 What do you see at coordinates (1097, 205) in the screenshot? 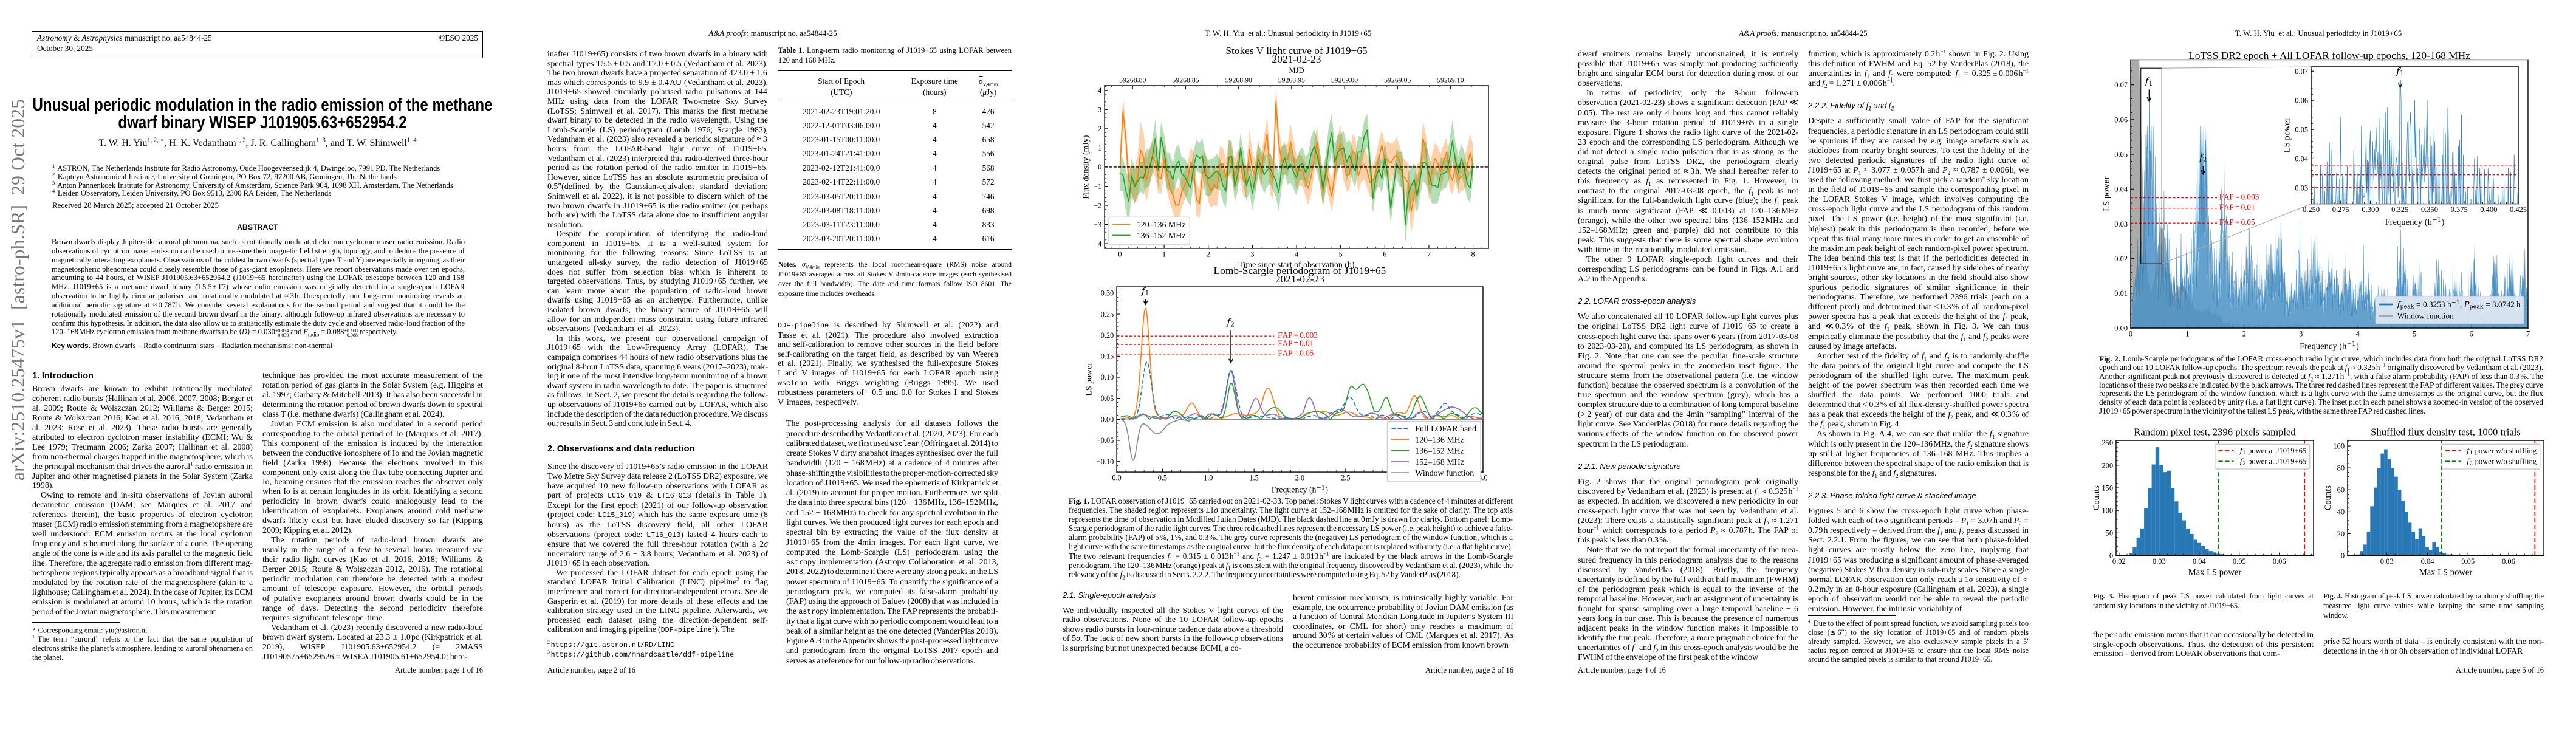
I see `svg-text: −2` at bounding box center [1097, 205].